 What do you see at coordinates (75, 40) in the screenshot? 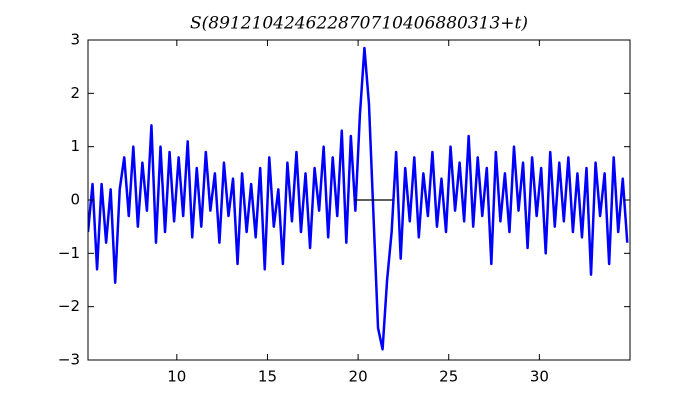
I see `y-tick-label: 3` at bounding box center [75, 40].